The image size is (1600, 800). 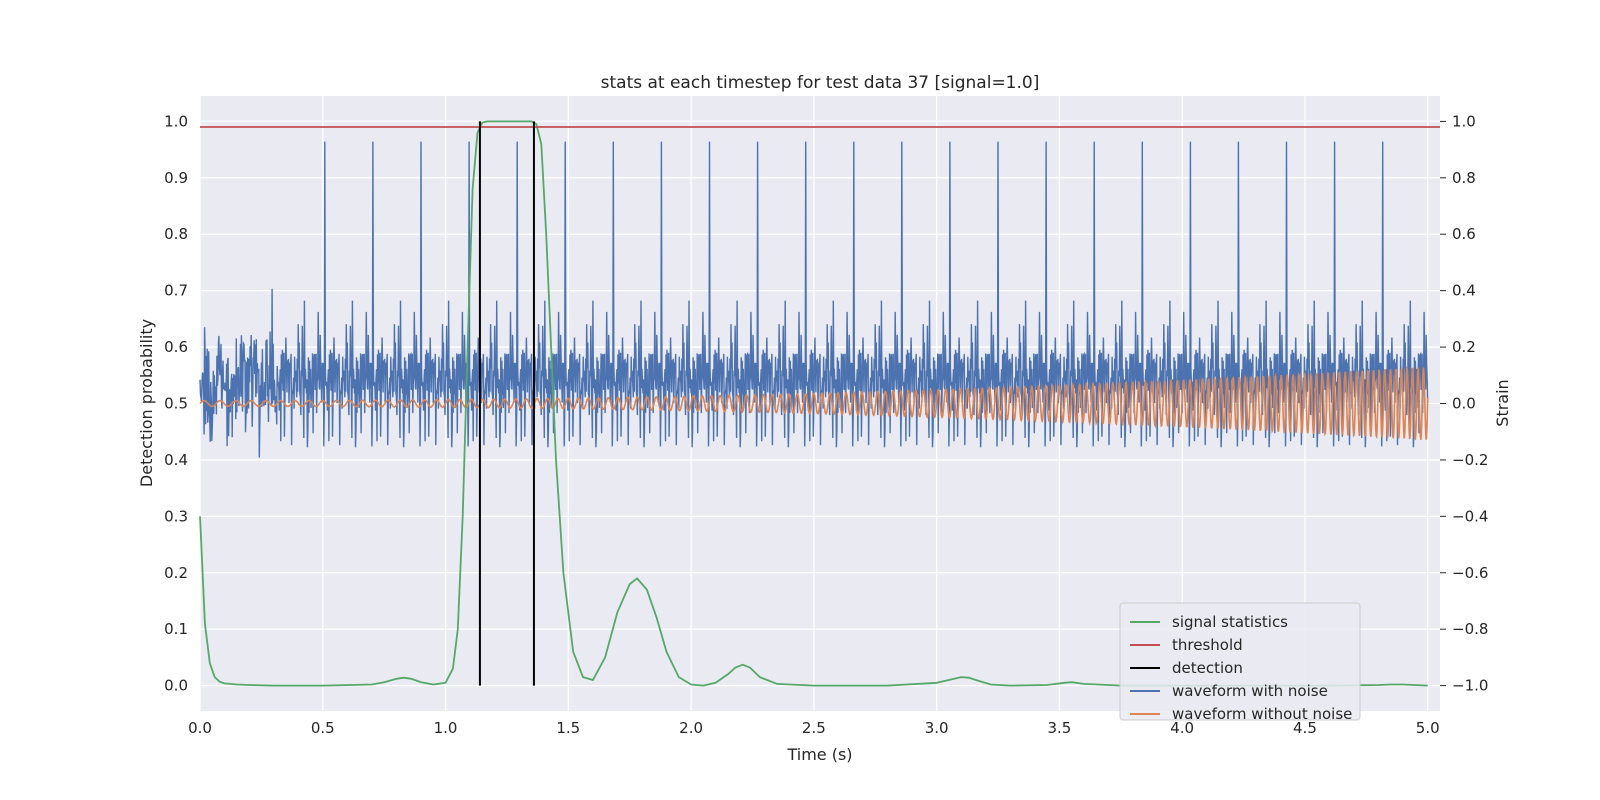 What do you see at coordinates (1182, 728) in the screenshot?
I see `x-tick-label: 4.0` at bounding box center [1182, 728].